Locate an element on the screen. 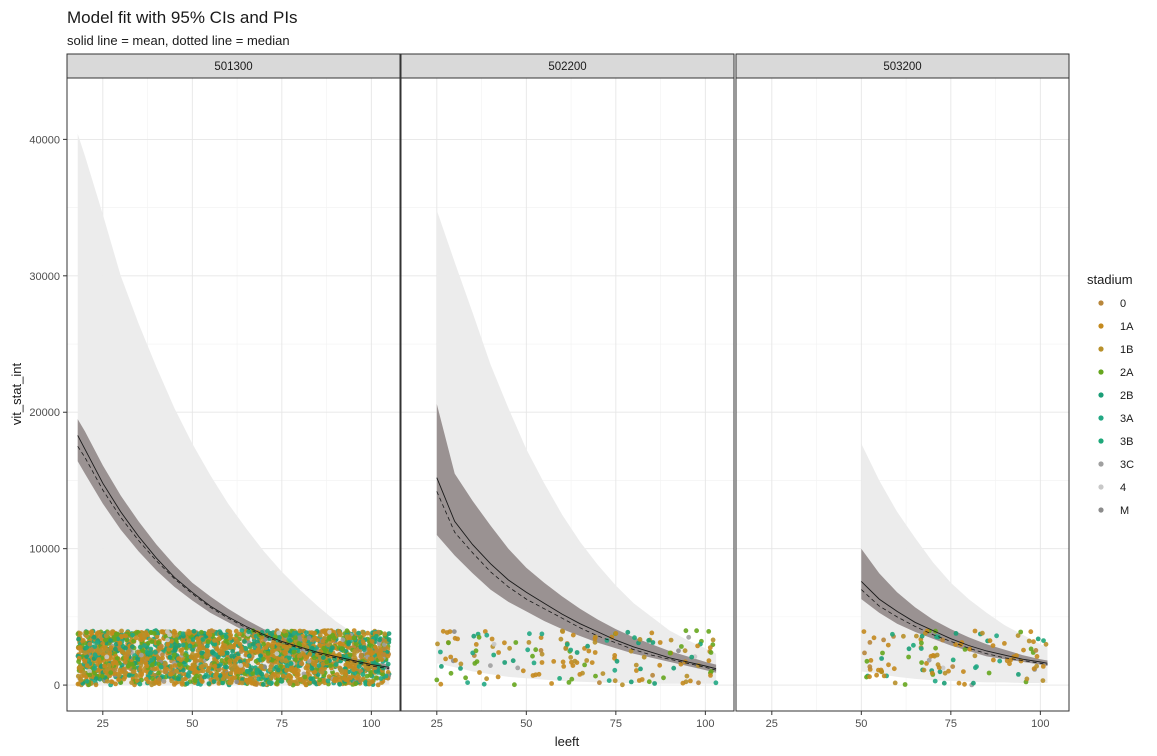  legend-label: 0 is located at coordinates (1123, 304).